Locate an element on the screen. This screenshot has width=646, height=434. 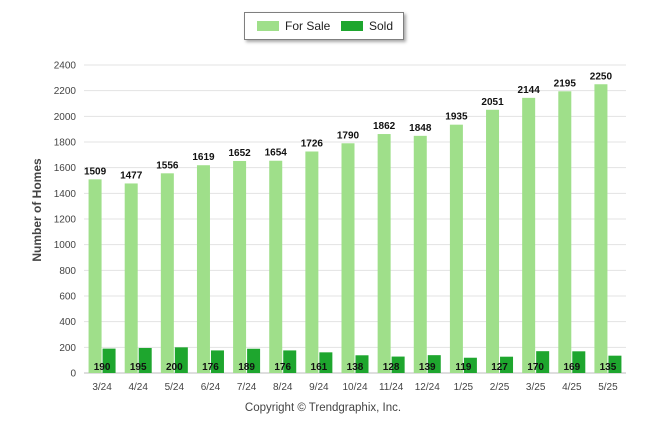
data-label-for-sale: 1862 is located at coordinates (384, 126).